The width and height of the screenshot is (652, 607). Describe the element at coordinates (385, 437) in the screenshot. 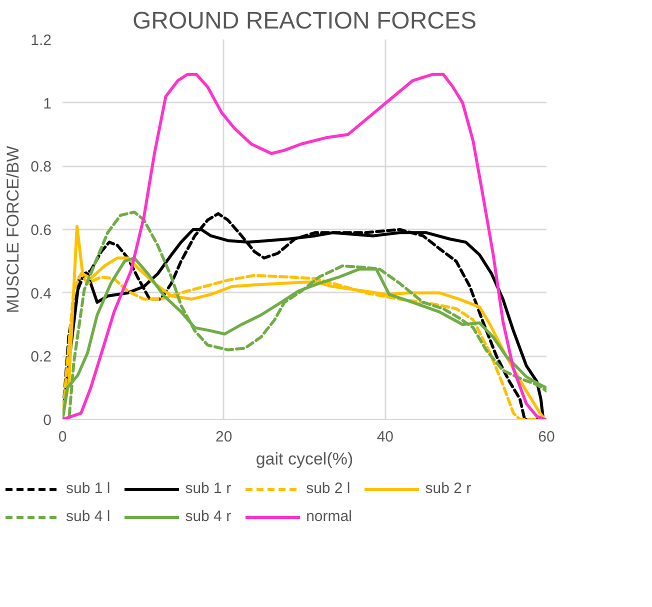

I see `x-tick-label: 40` at that location.